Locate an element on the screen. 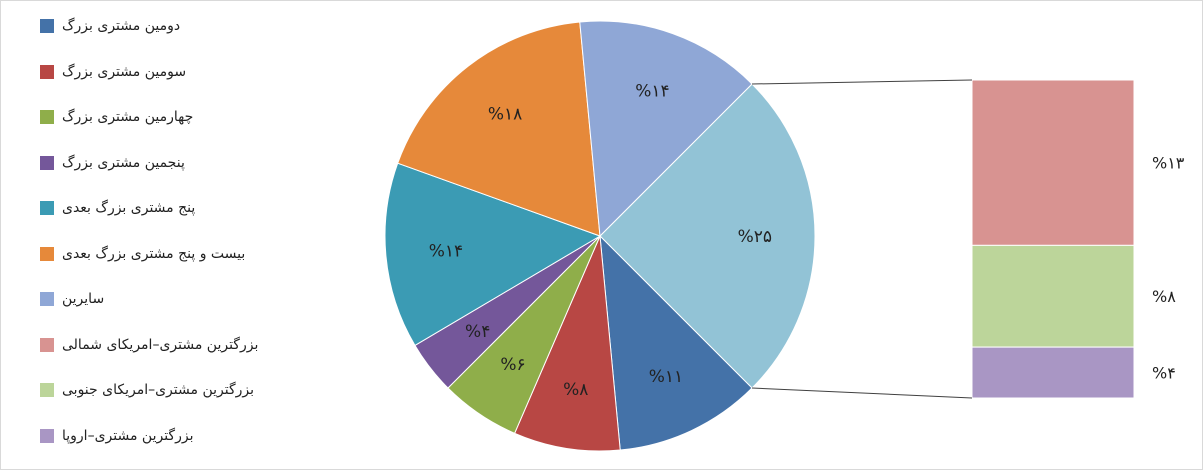 The height and width of the screenshot is (470, 1203). legend-label: بزرگترین مشتری–امریکای جنوبی is located at coordinates (158, 390).